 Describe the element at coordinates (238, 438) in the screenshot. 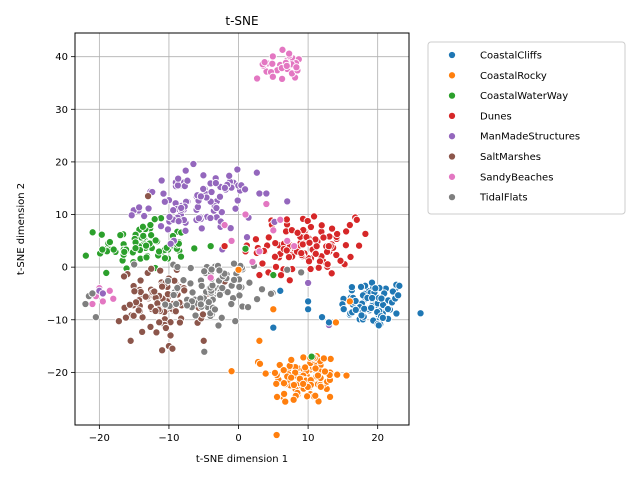

I see `x-tick-label: 0` at that location.